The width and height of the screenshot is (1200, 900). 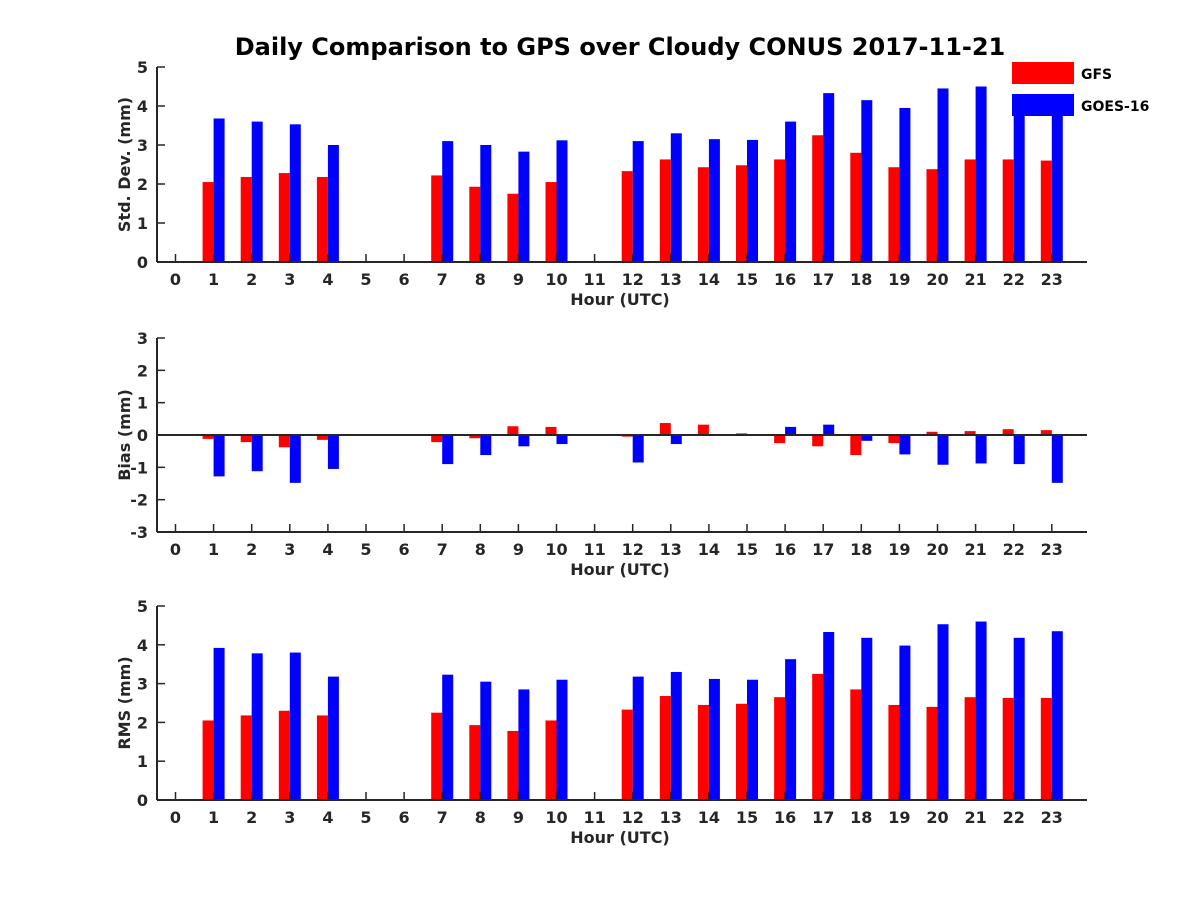 I want to click on x-tick-label-rms-7: 7, so click(x=442, y=817).